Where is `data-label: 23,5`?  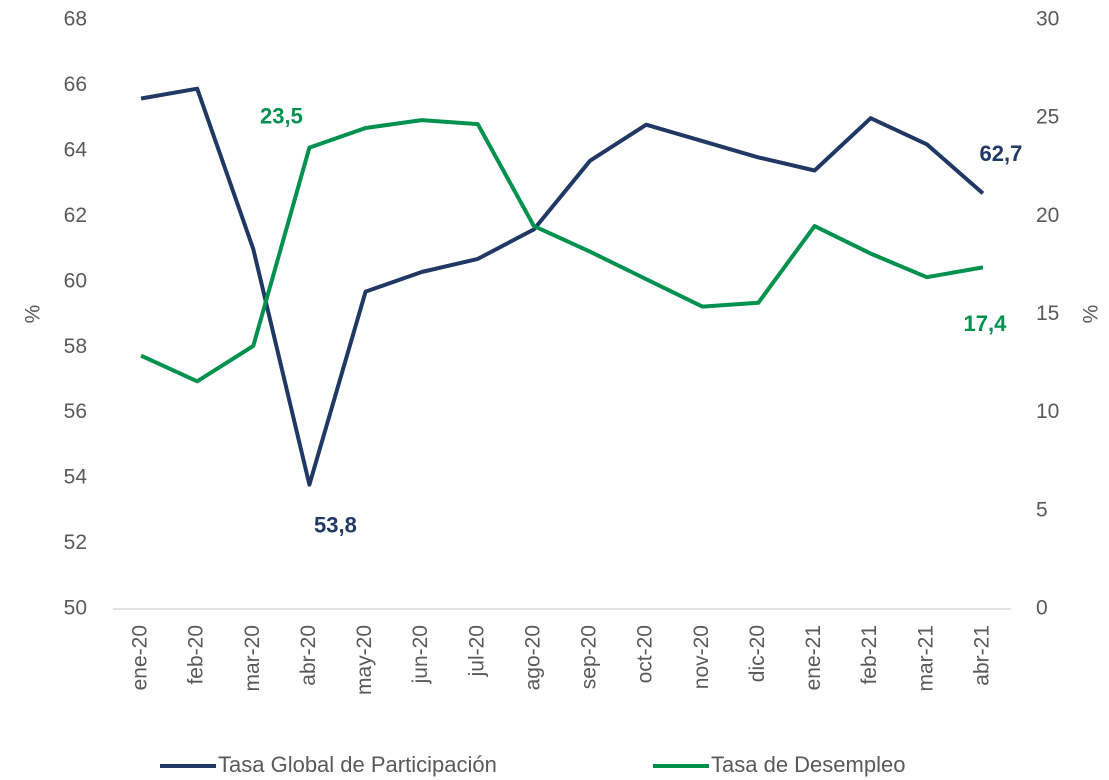 data-label: 23,5 is located at coordinates (281, 115).